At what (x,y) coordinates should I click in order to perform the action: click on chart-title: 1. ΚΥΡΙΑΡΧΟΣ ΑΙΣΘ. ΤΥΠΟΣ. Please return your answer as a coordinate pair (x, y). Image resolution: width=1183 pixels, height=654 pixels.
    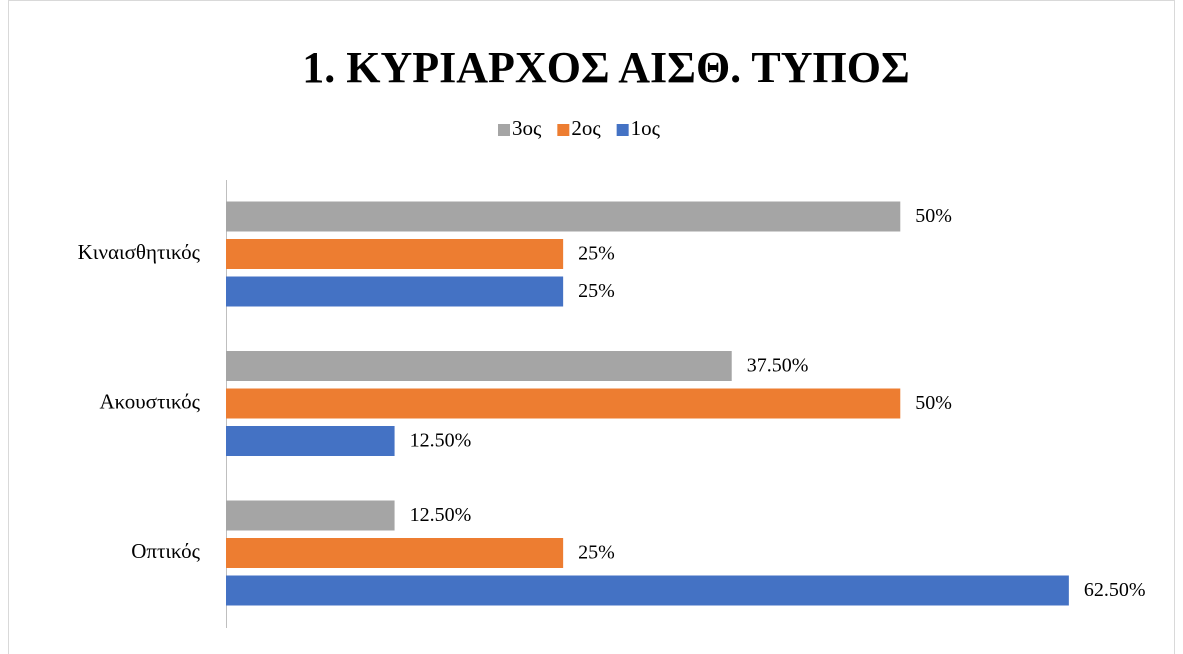
    Looking at the image, I should click on (605, 67).